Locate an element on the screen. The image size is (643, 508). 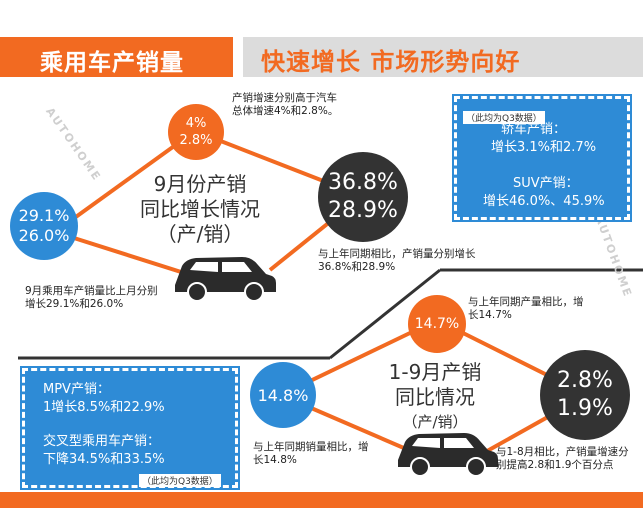
sedan-label: 轿车产销： is located at coordinates (534, 129).